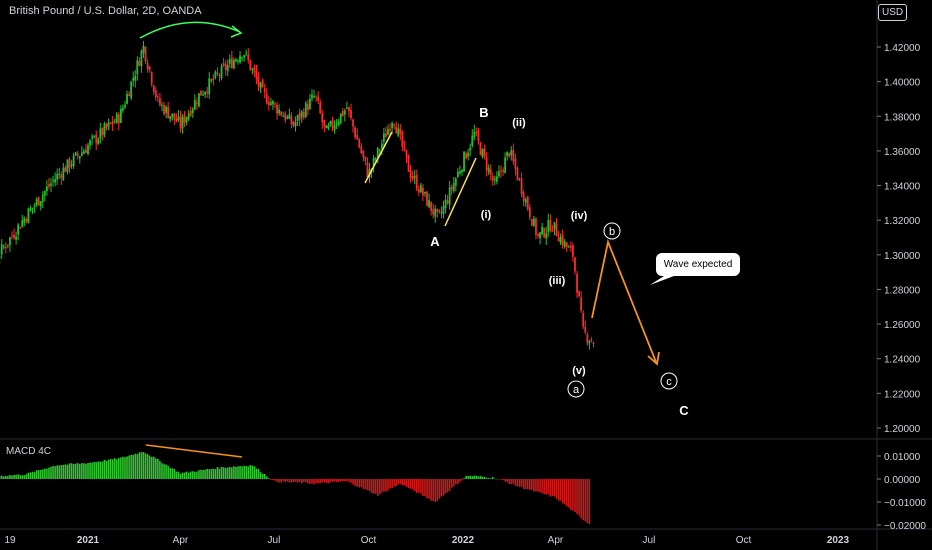 This screenshot has height=550, width=932. What do you see at coordinates (295, 488) in the screenshot?
I see `macd-histogram` at bounding box center [295, 488].